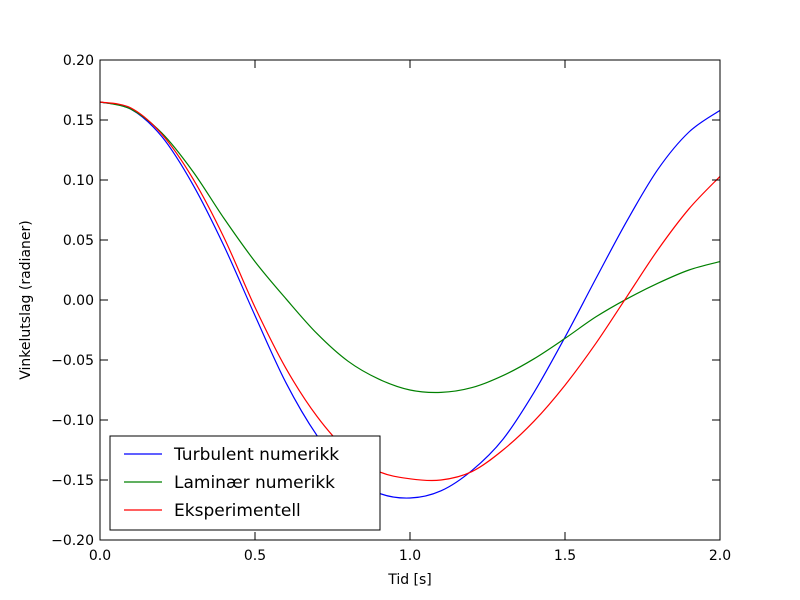 This screenshot has width=800, height=600. What do you see at coordinates (72, 541) in the screenshot?
I see `y-tick-label: −0.20` at bounding box center [72, 541].